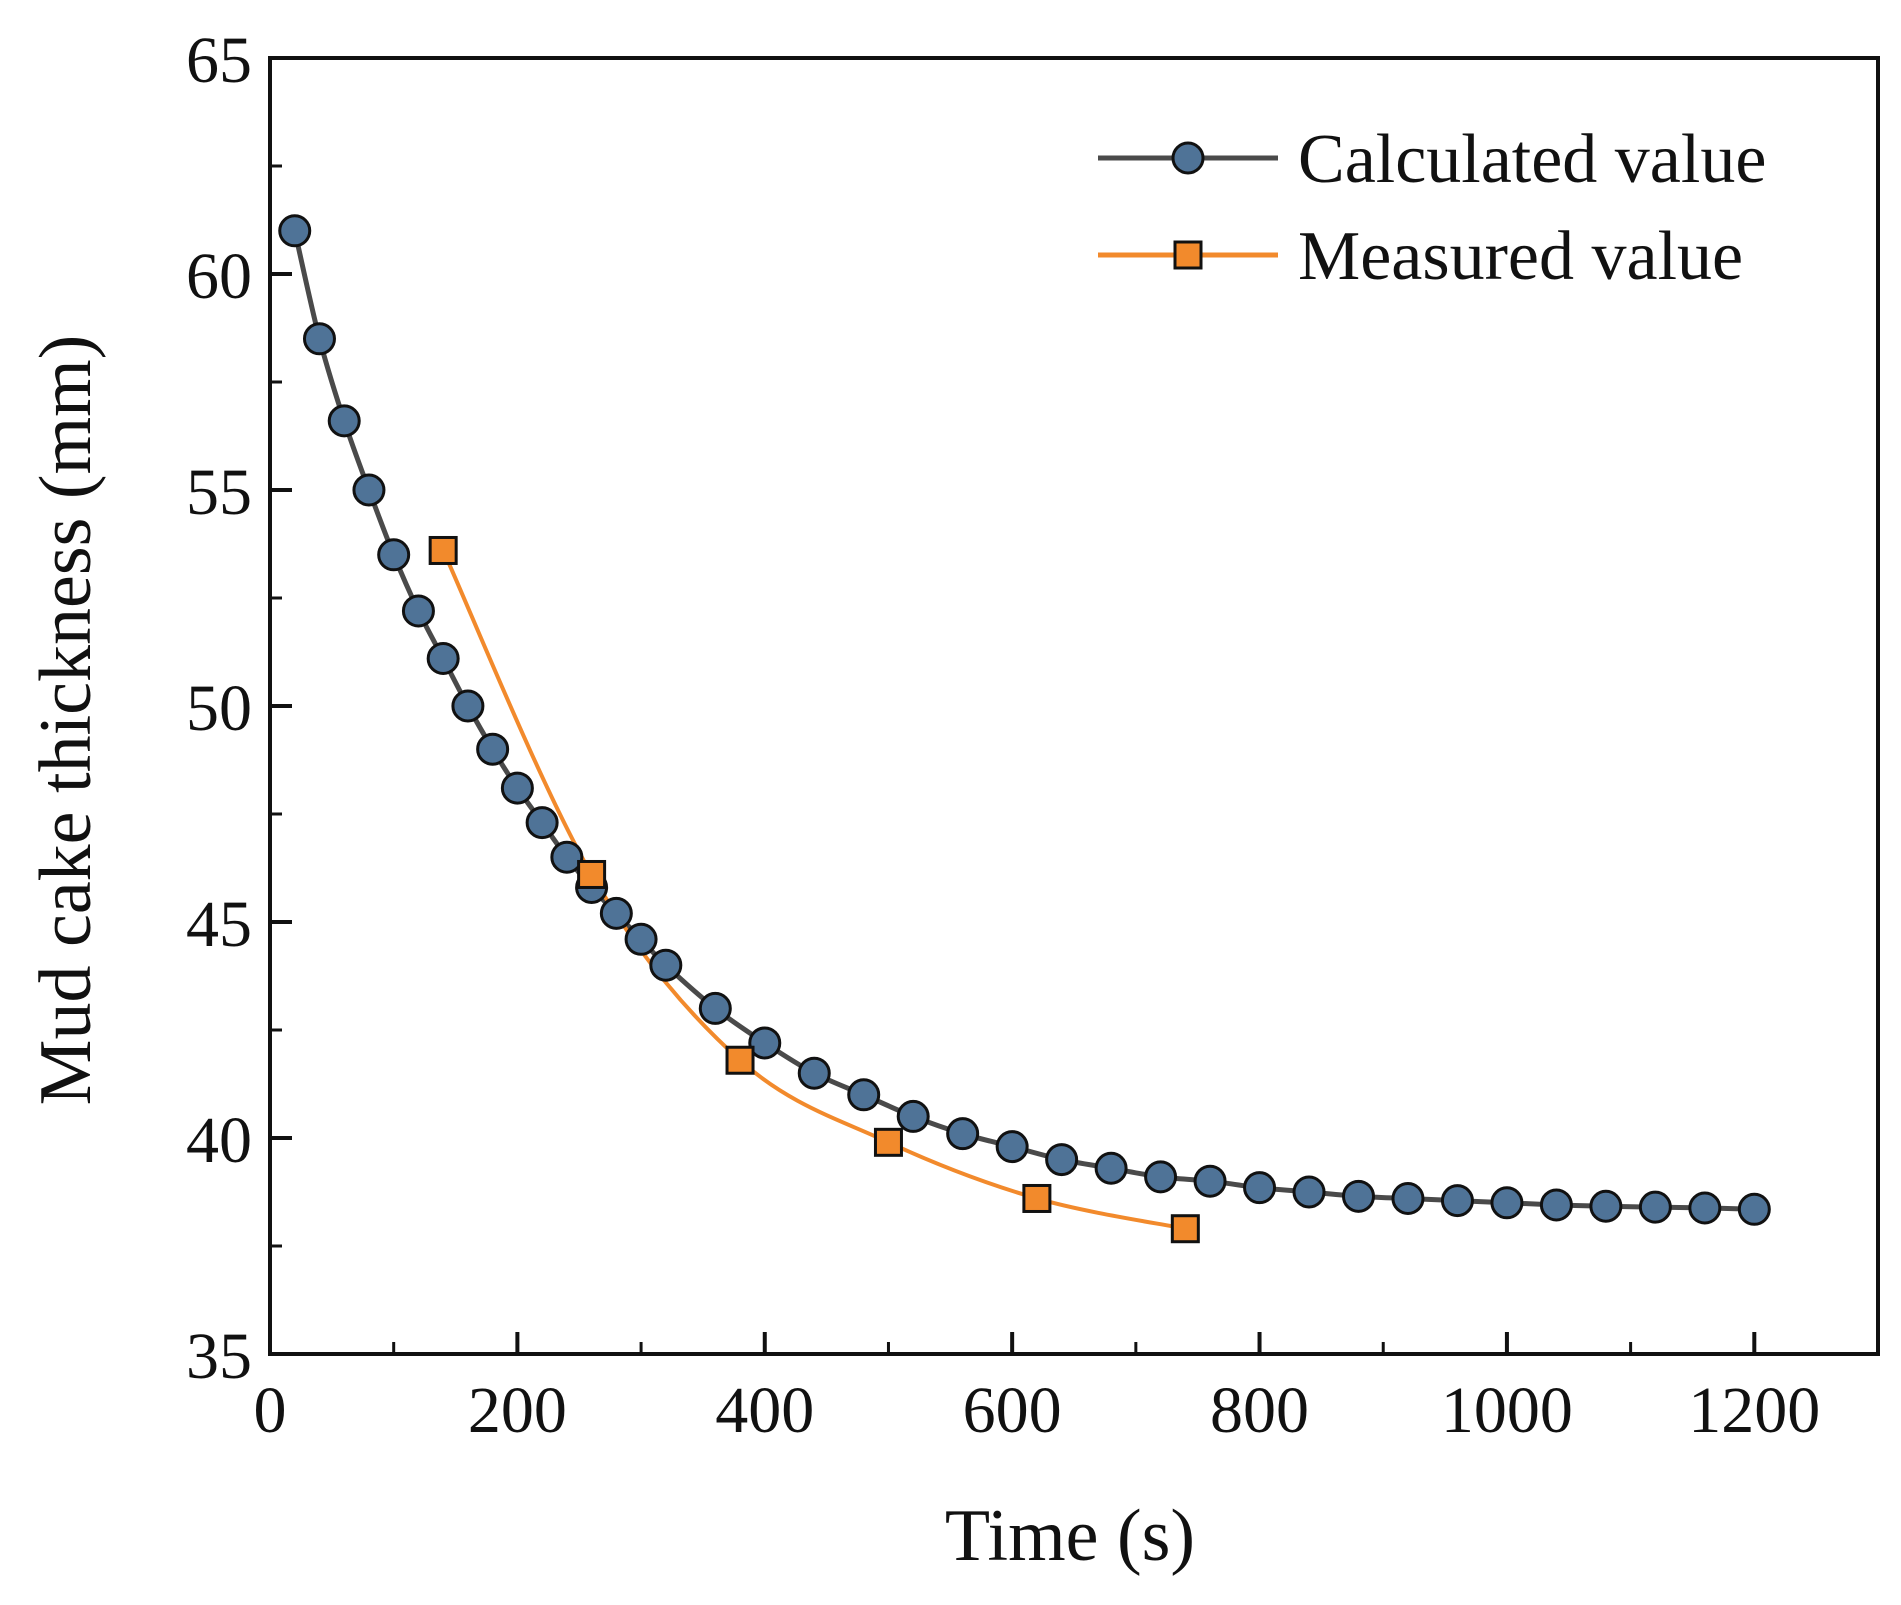 Image resolution: width=1901 pixels, height=1605 pixels. I want to click on y-tick-label: 40, so click(219, 1140).